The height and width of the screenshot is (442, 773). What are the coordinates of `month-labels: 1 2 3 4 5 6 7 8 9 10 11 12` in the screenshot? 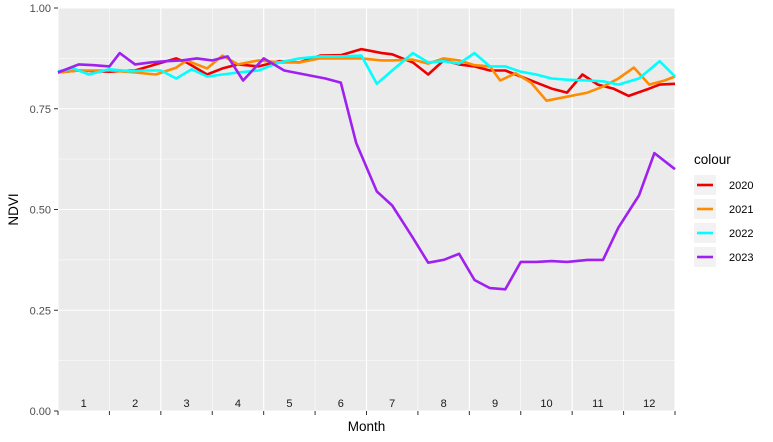 It's located at (368, 404).